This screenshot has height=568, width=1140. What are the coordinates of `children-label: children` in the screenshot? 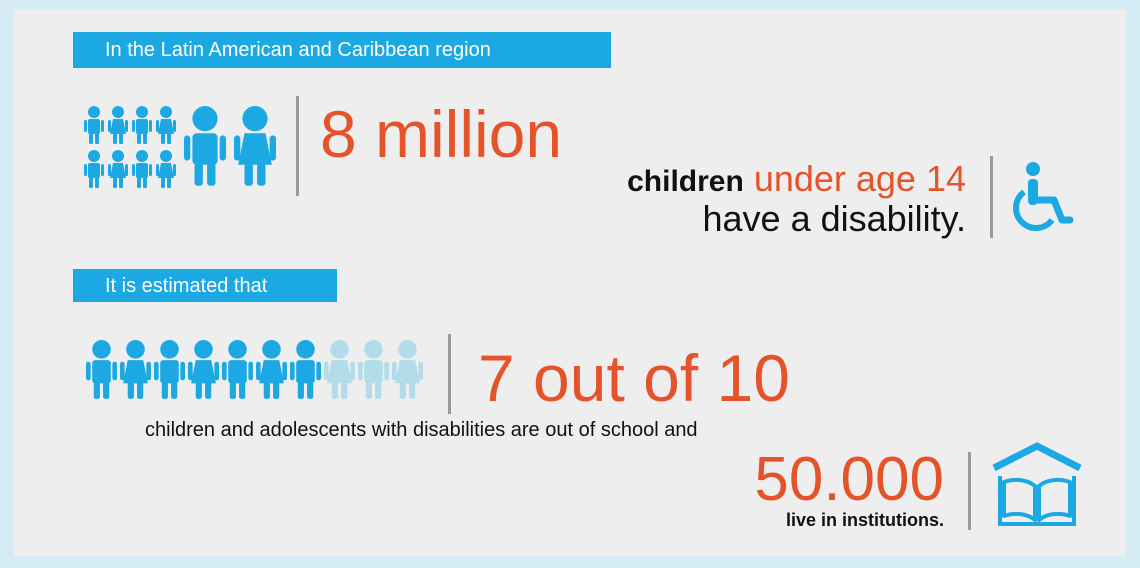 It's located at (685, 181).